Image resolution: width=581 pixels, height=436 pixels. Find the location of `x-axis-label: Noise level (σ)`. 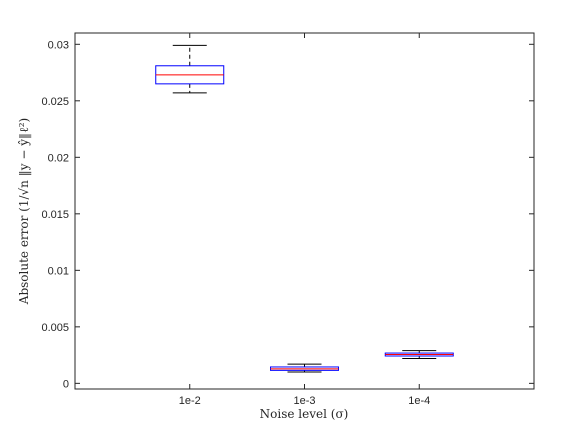

x-axis-label: Noise level (σ) is located at coordinates (304, 414).